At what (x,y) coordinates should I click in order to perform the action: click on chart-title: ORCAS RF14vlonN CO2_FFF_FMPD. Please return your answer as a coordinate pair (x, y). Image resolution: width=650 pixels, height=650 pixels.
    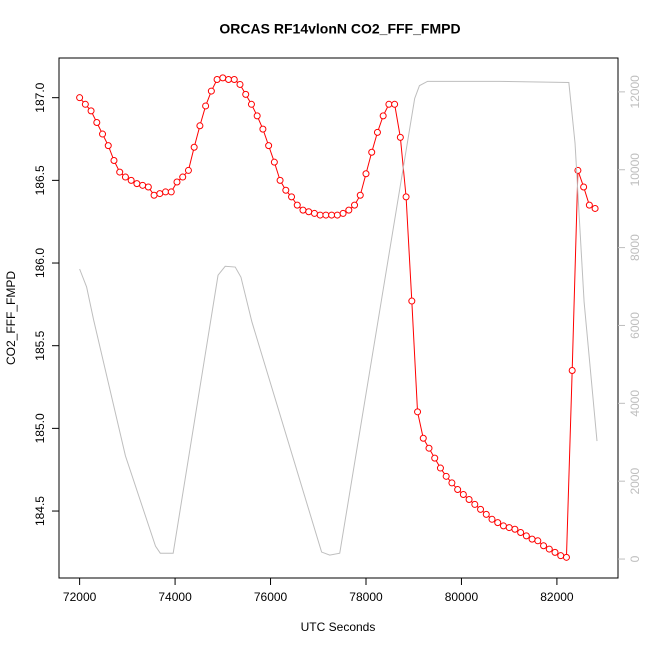
    Looking at the image, I should click on (339, 29).